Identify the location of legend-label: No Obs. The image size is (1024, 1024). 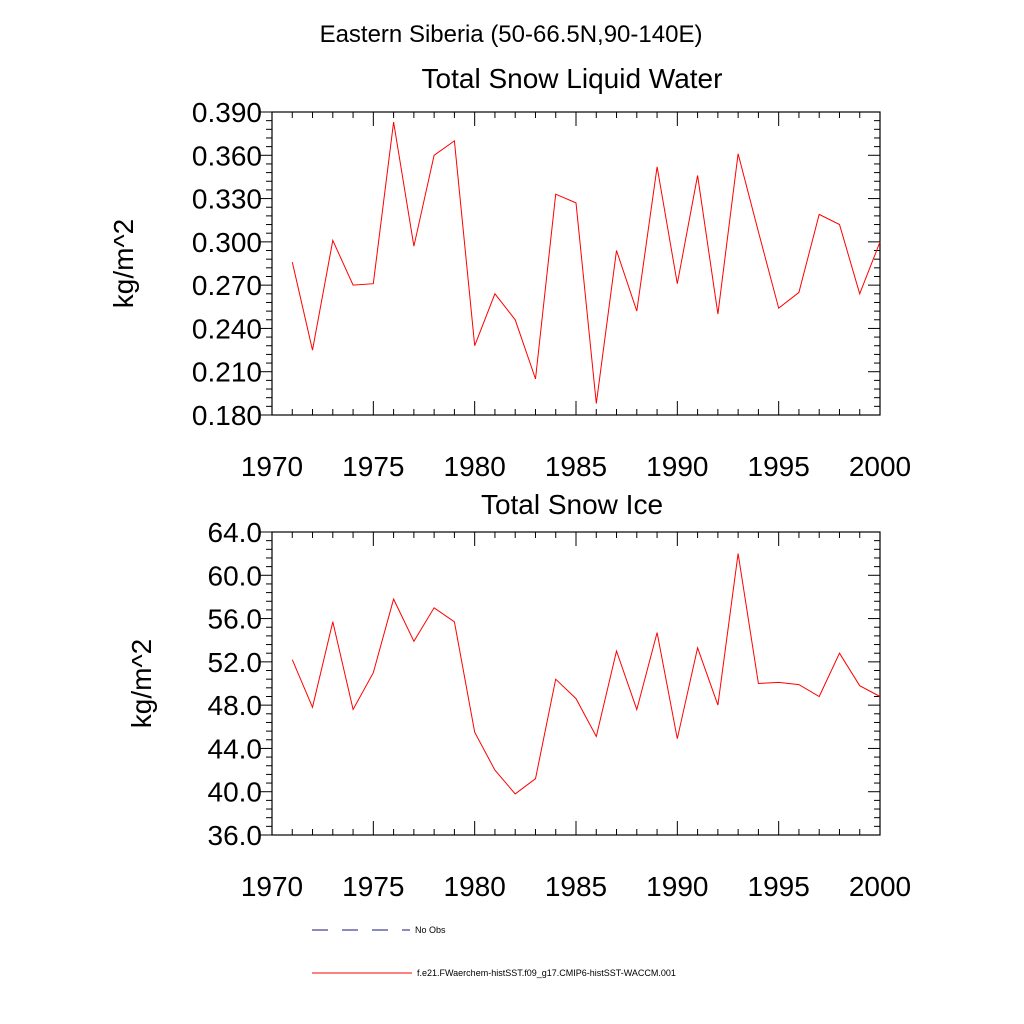
(430, 930).